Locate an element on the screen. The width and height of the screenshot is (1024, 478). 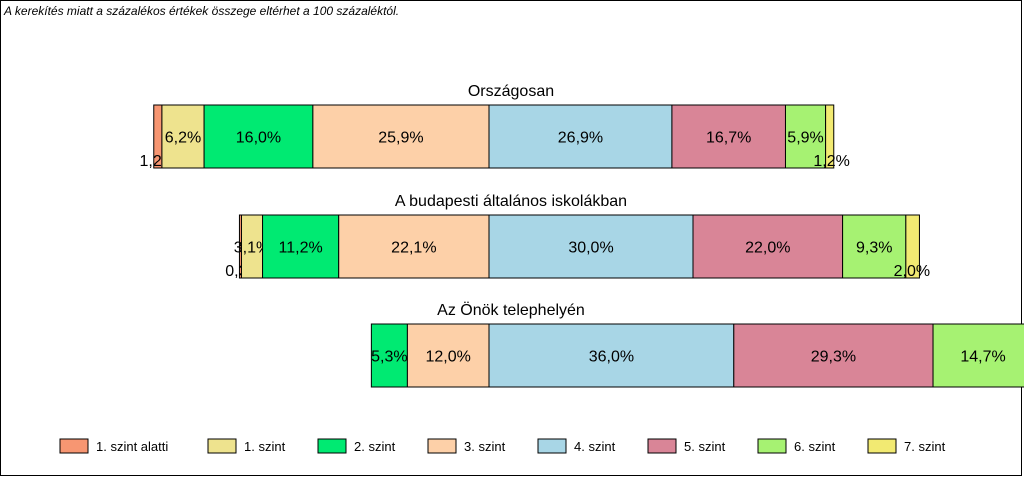
bar-row2-seg6 is located at coordinates (768, 246).